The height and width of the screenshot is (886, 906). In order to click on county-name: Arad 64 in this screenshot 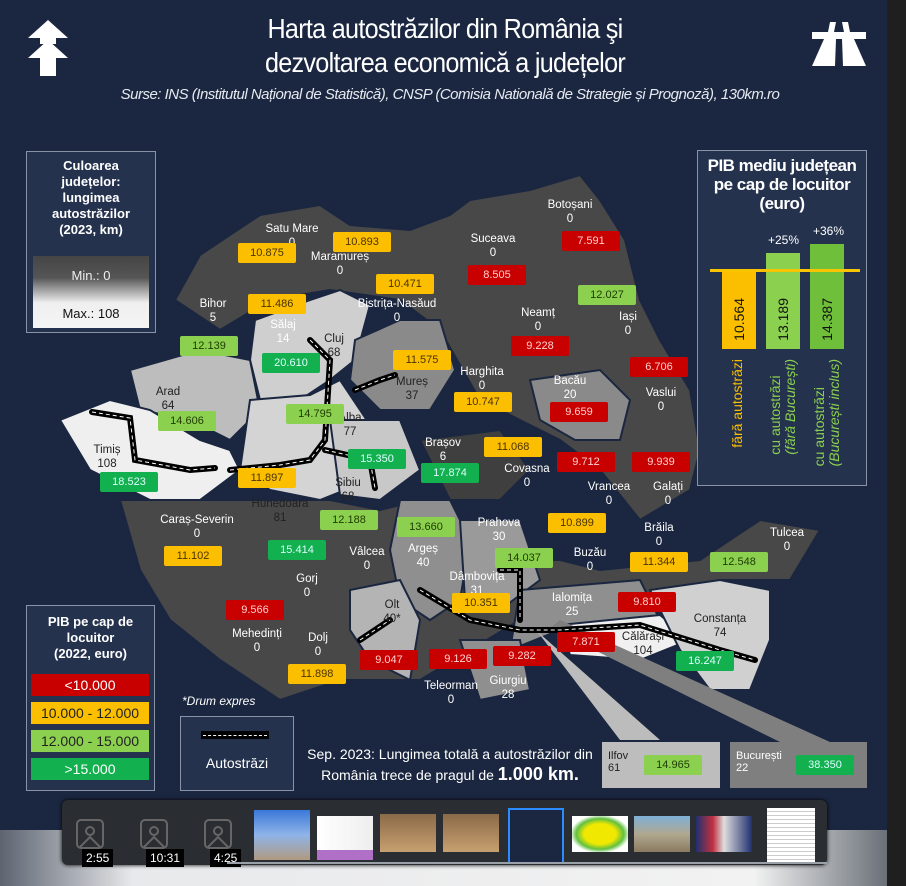, I will do `click(168, 399)`.